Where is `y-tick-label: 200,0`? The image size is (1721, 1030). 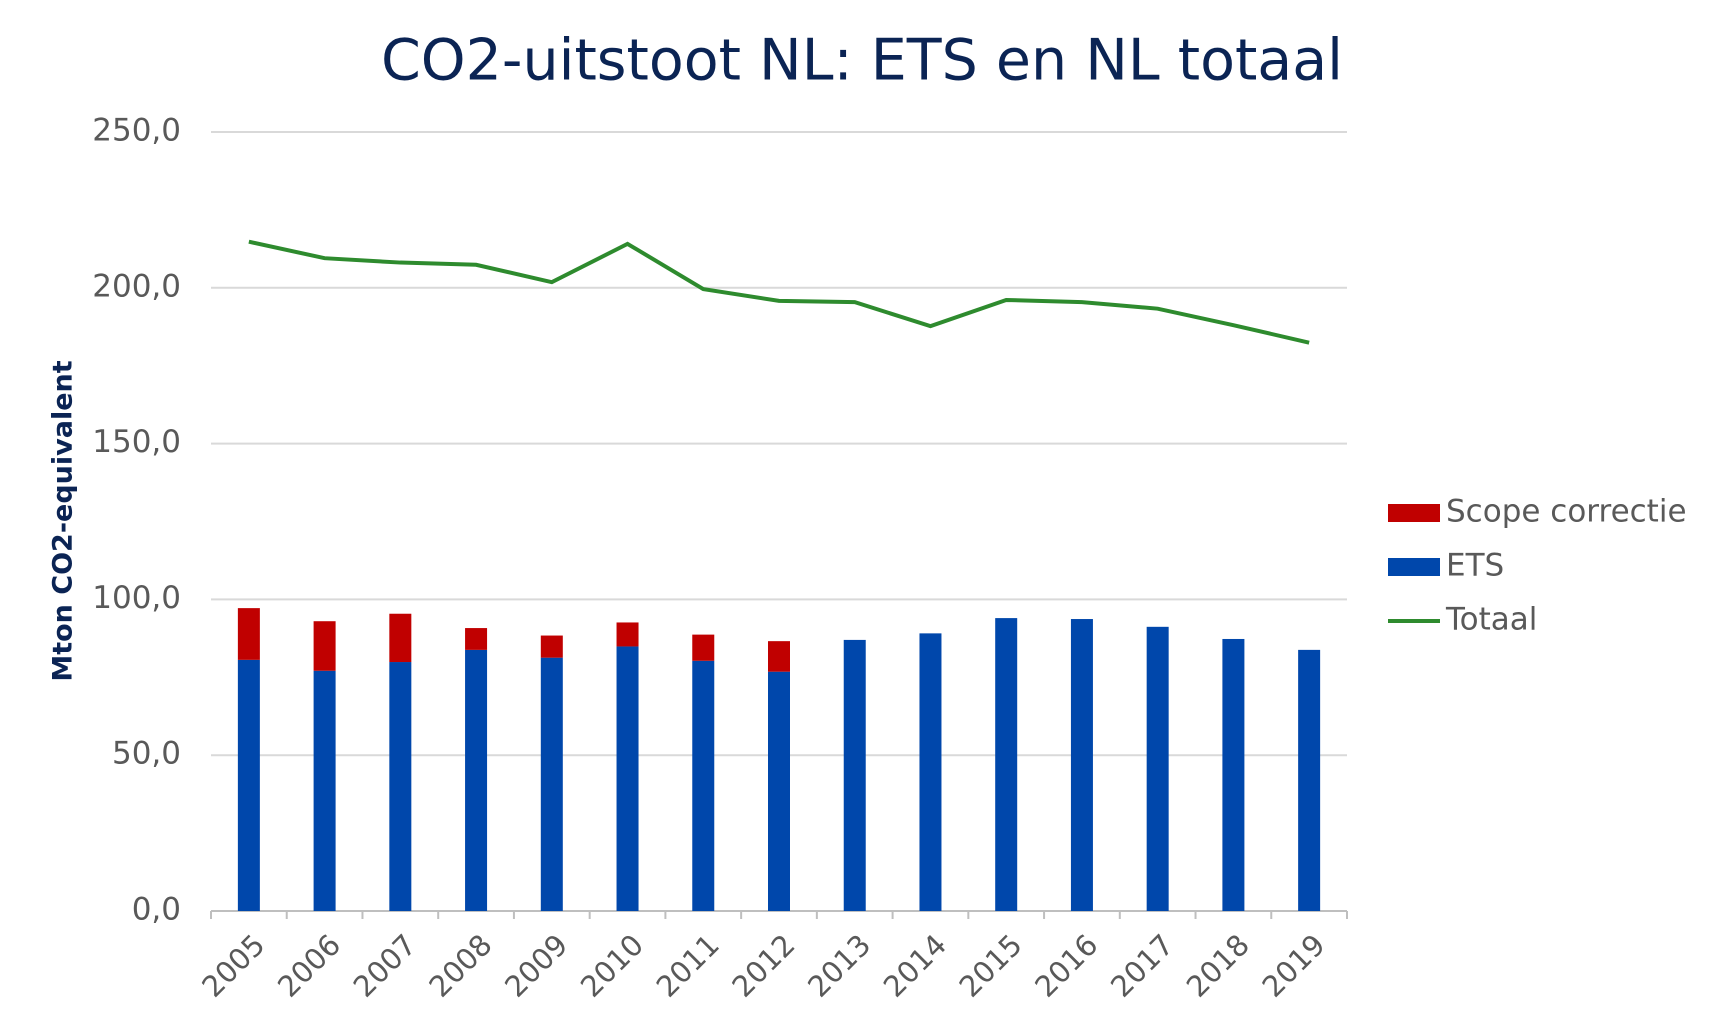
y-tick-label: 200,0 is located at coordinates (136, 286).